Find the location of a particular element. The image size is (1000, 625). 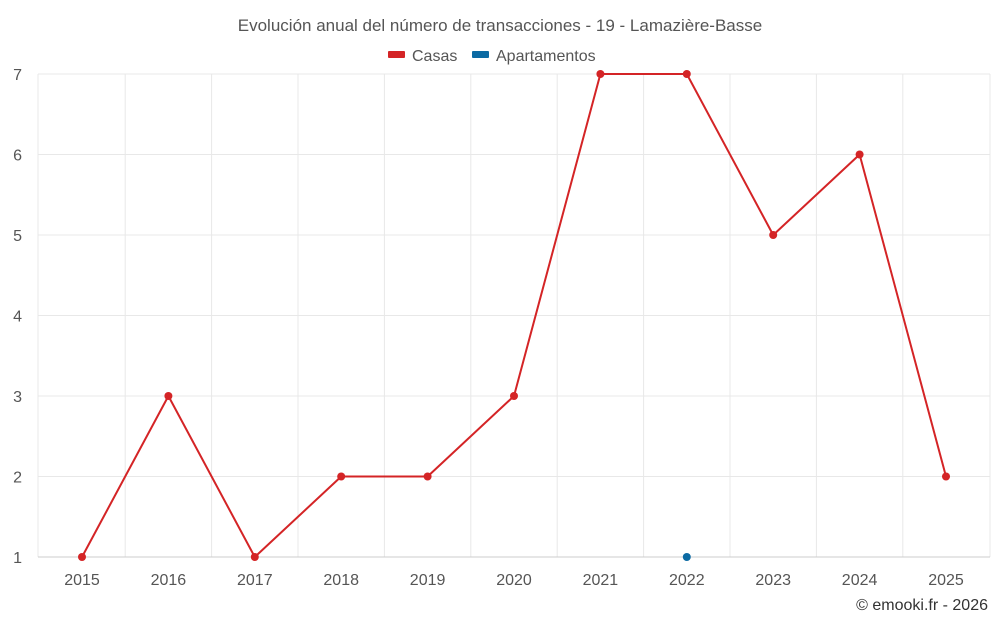

x-tick-label: 2017 is located at coordinates (255, 580).